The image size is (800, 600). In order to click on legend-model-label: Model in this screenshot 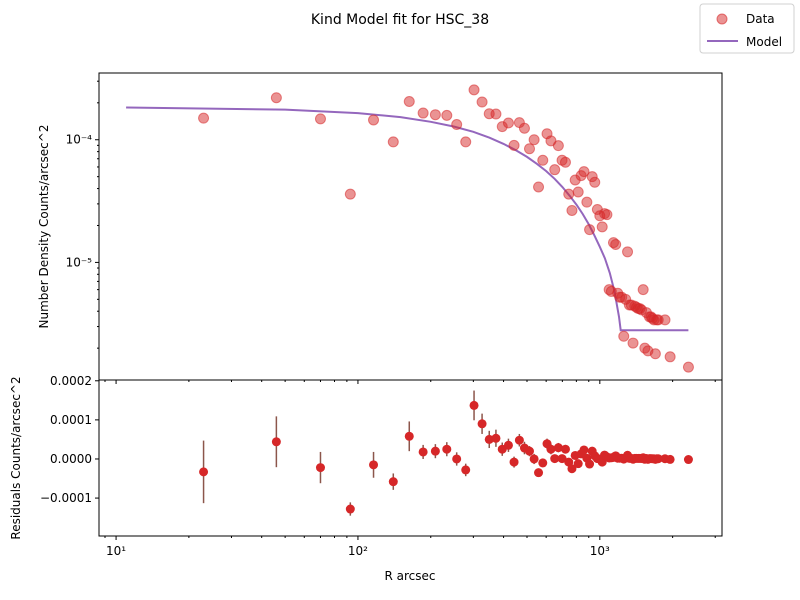, I will do `click(764, 42)`.